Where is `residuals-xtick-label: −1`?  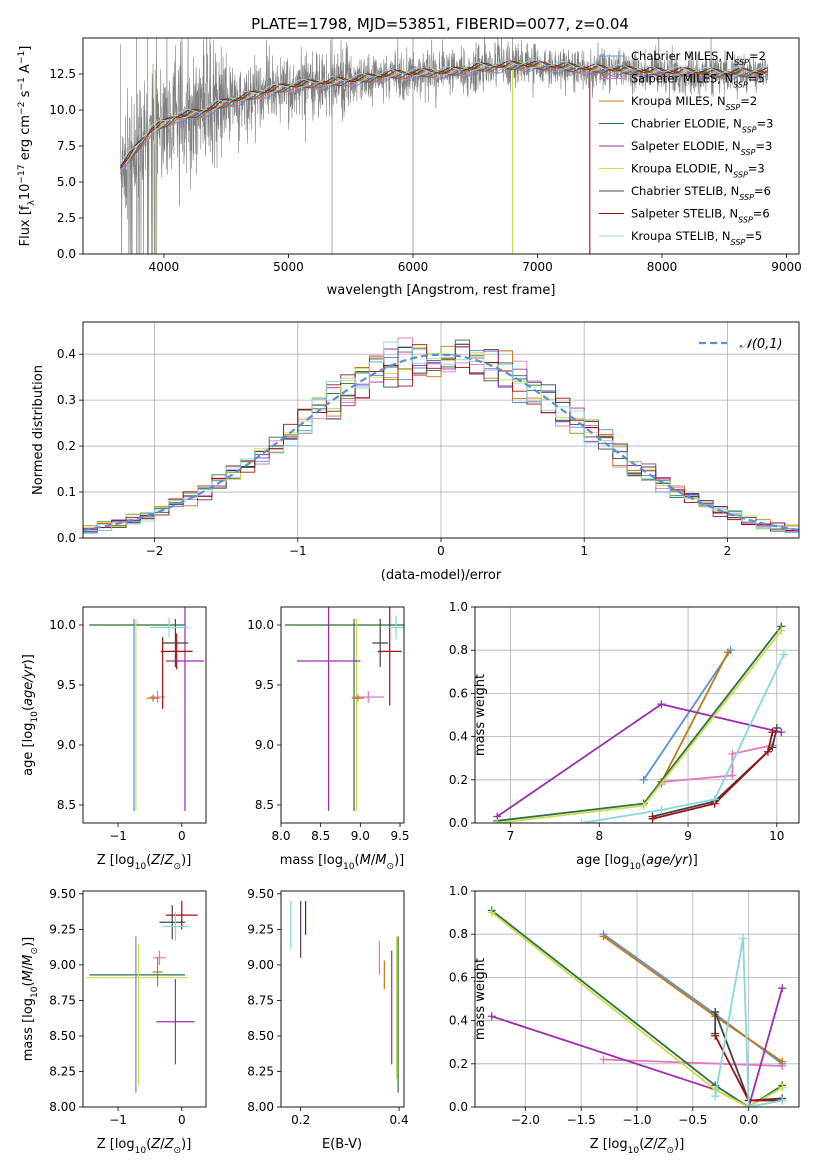
residuals-xtick-label: −1 is located at coordinates (298, 551).